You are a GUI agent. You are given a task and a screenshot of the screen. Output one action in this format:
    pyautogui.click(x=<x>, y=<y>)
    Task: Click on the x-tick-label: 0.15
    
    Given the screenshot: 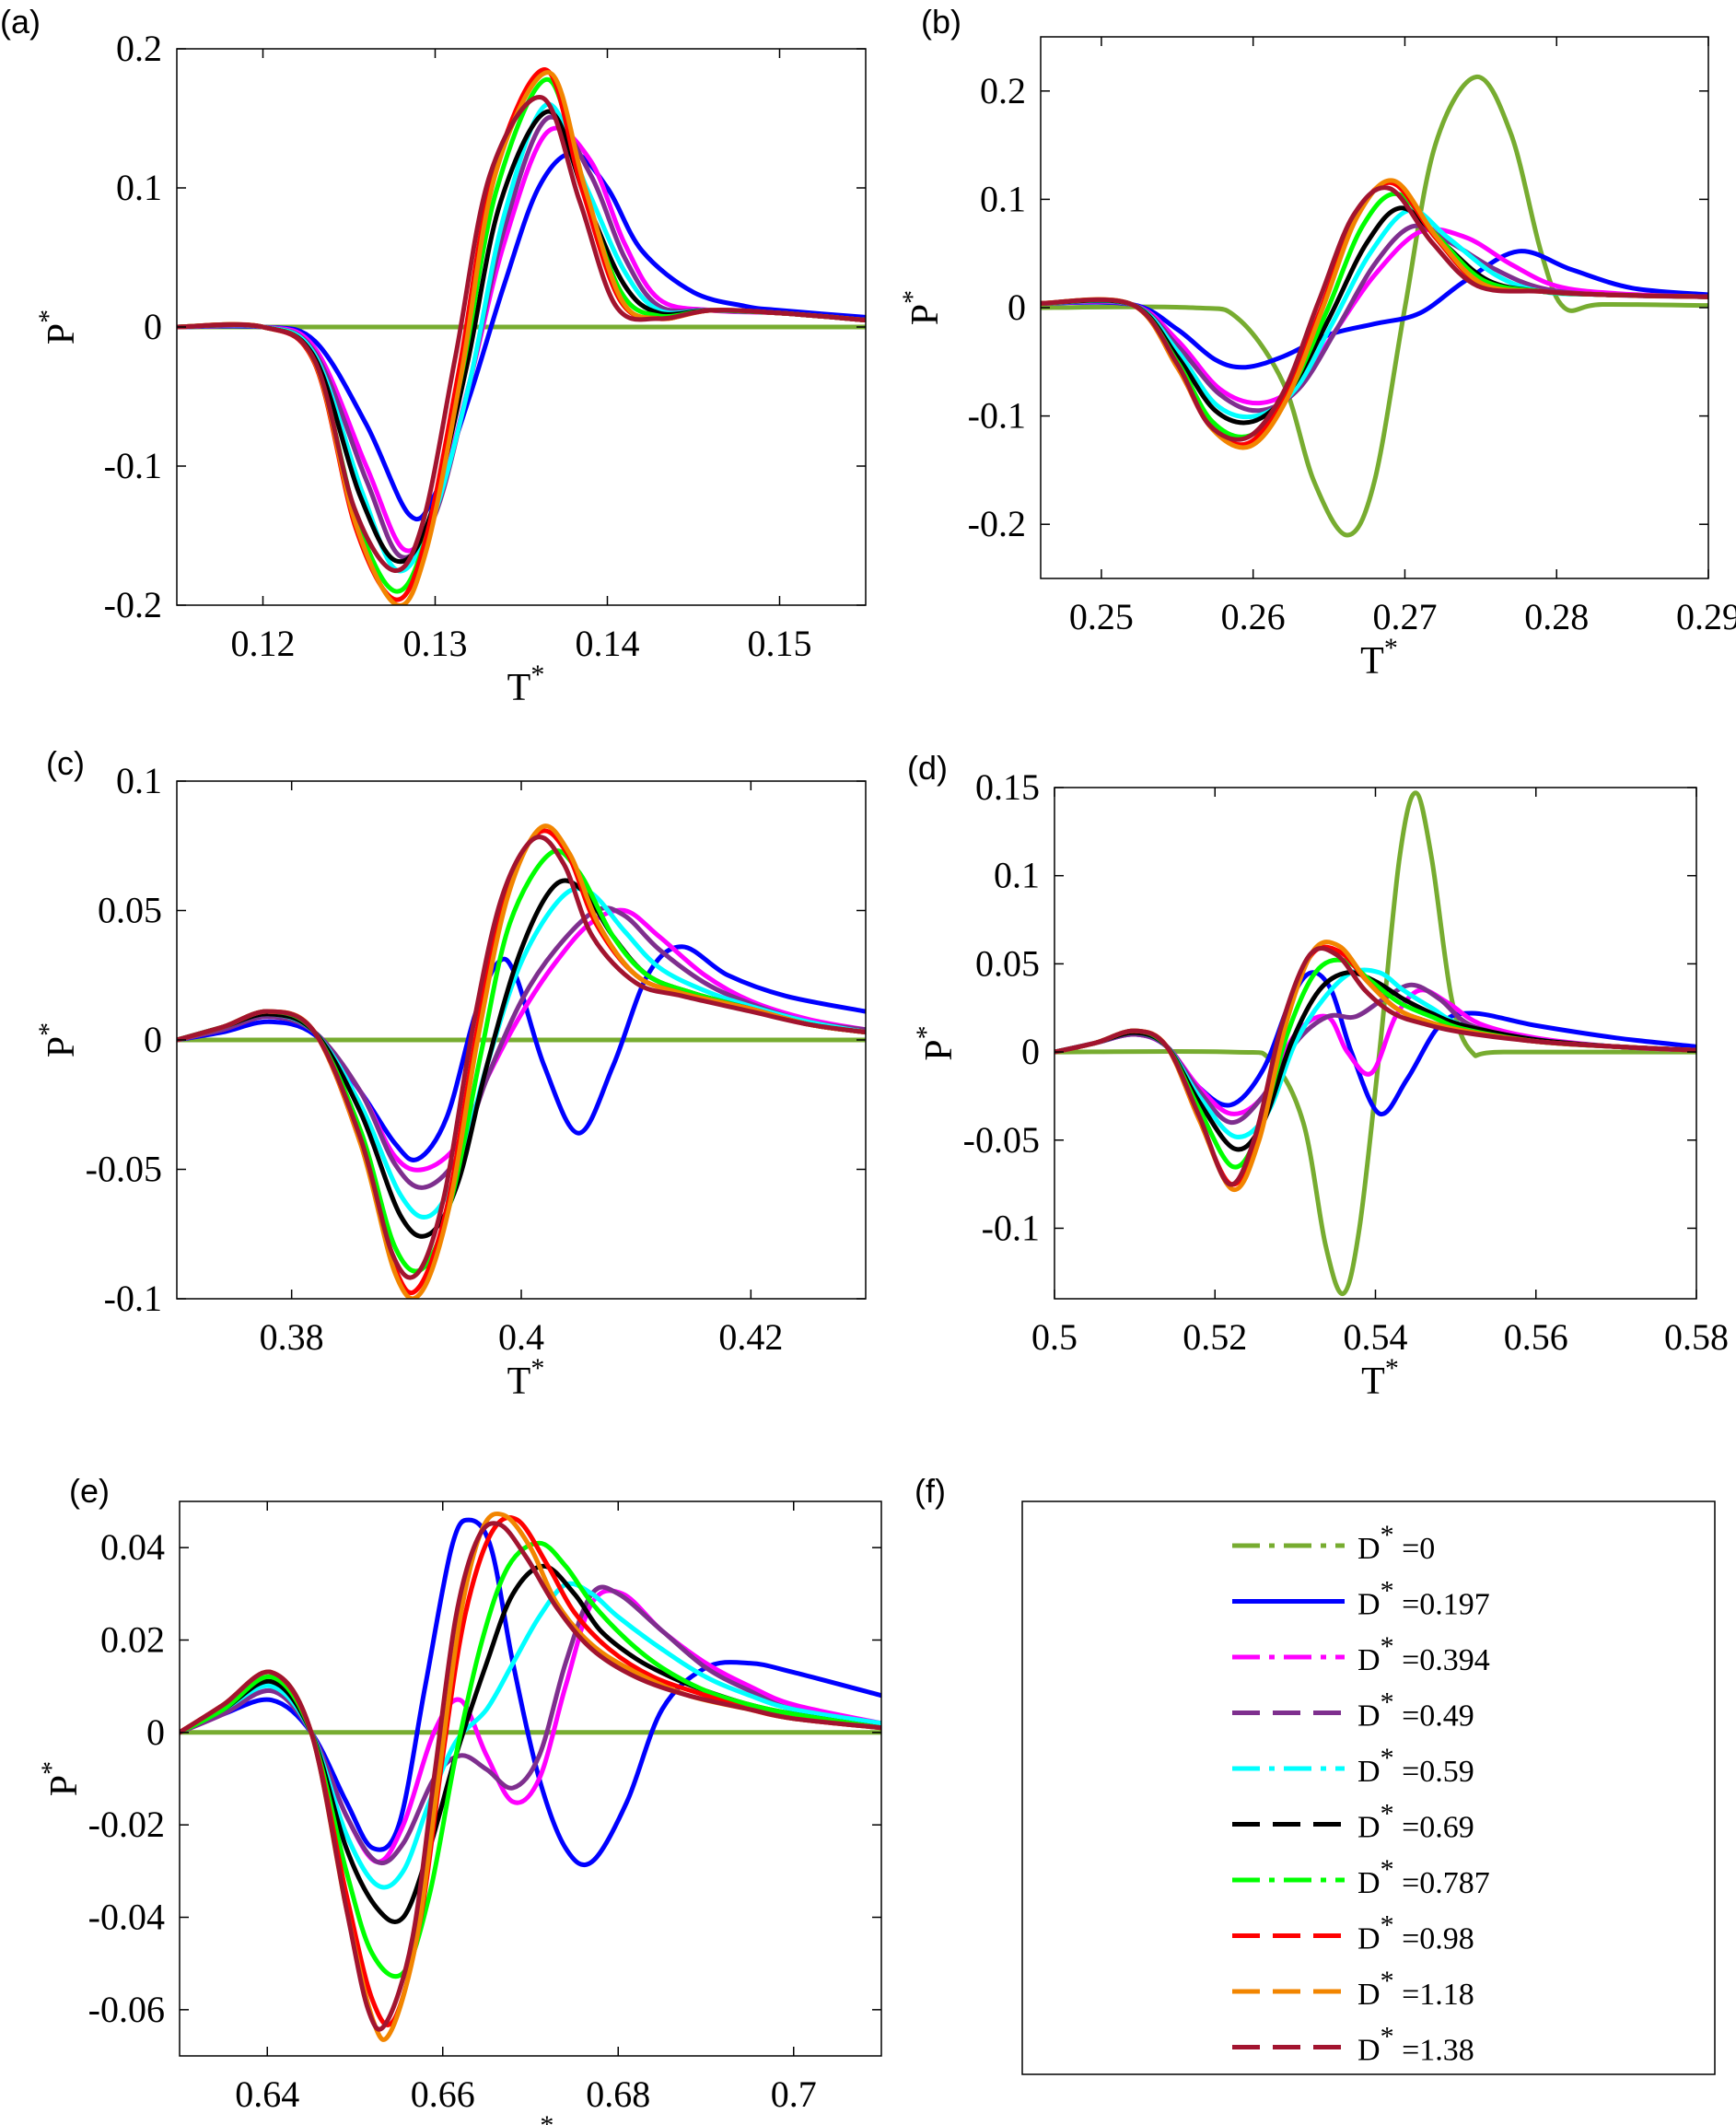 What is the action you would take?
    pyautogui.click(x=780, y=643)
    